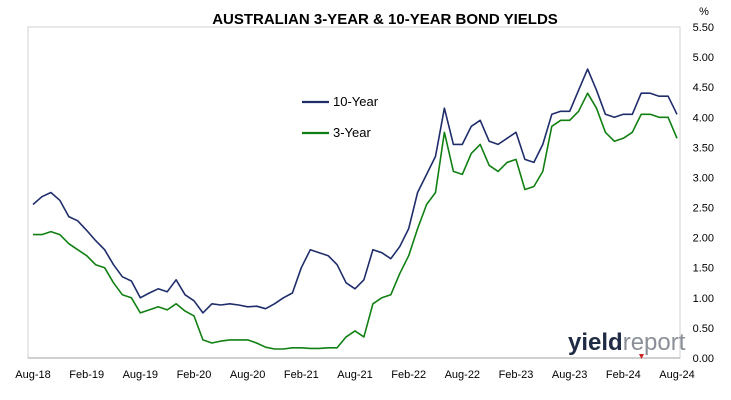 The image size is (731, 400). Describe the element at coordinates (140, 375) in the screenshot. I see `x-tick-label: Aug-19` at that location.